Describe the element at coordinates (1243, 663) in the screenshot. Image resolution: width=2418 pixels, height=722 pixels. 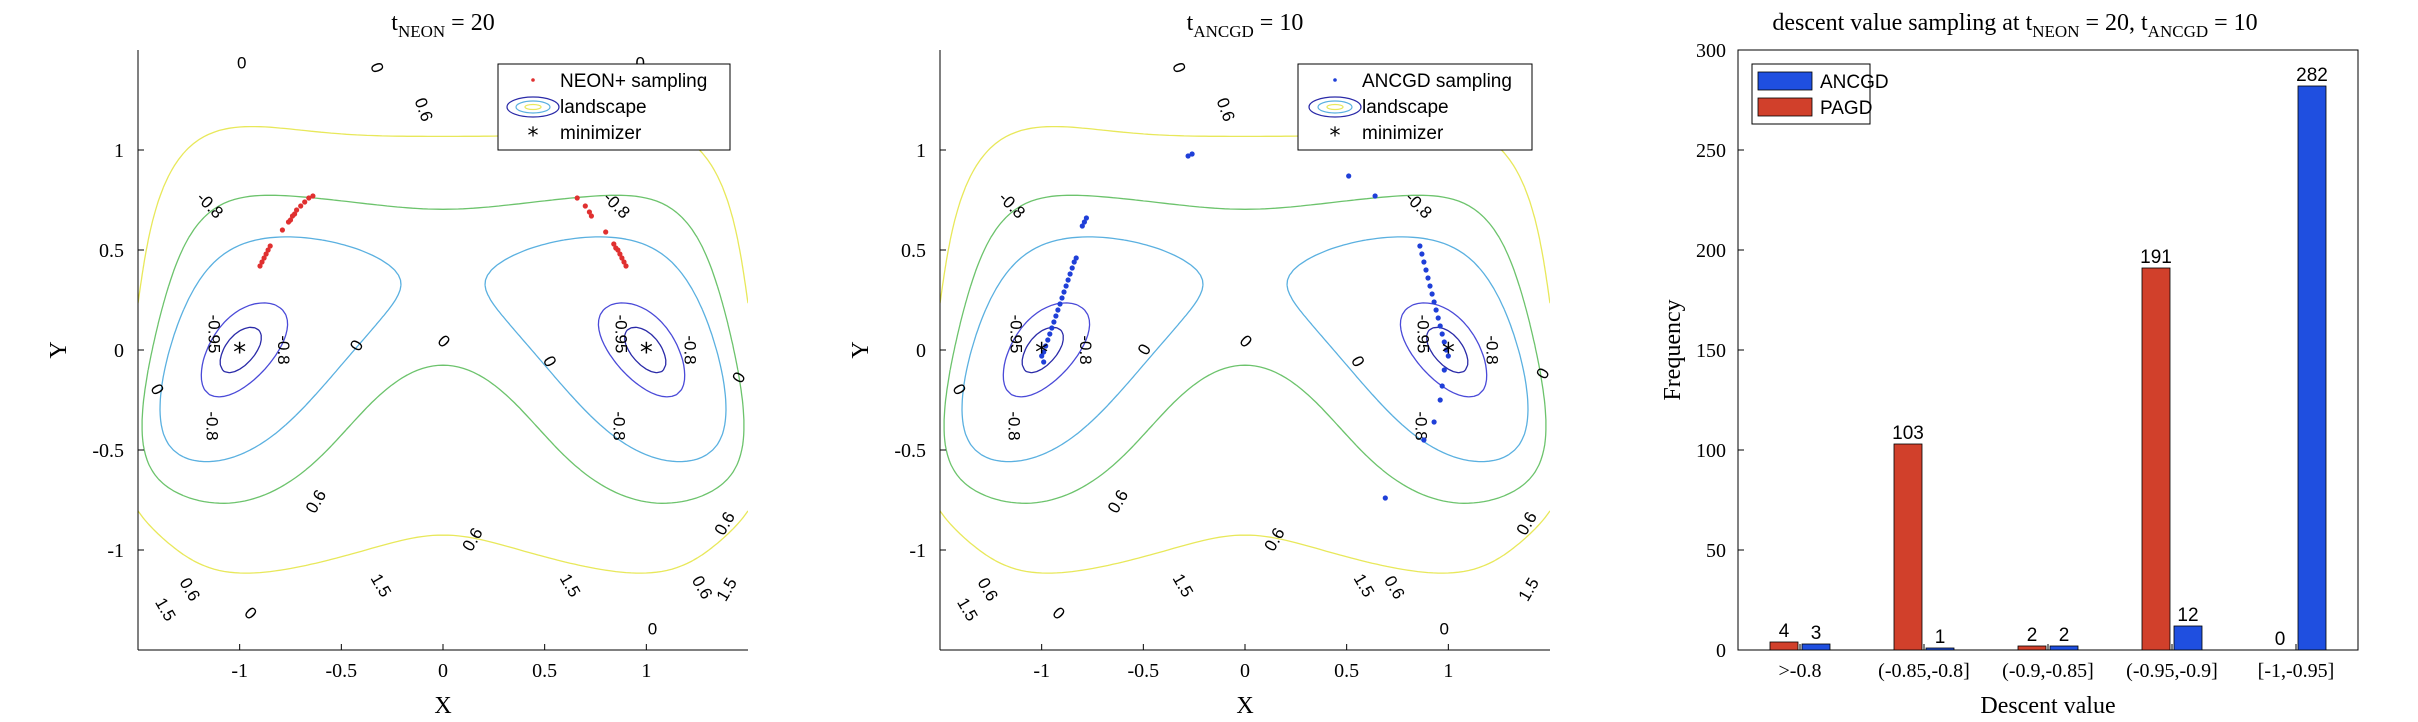
I see `x-tick-labels: -1 -0.5 0 0.5 1` at that location.